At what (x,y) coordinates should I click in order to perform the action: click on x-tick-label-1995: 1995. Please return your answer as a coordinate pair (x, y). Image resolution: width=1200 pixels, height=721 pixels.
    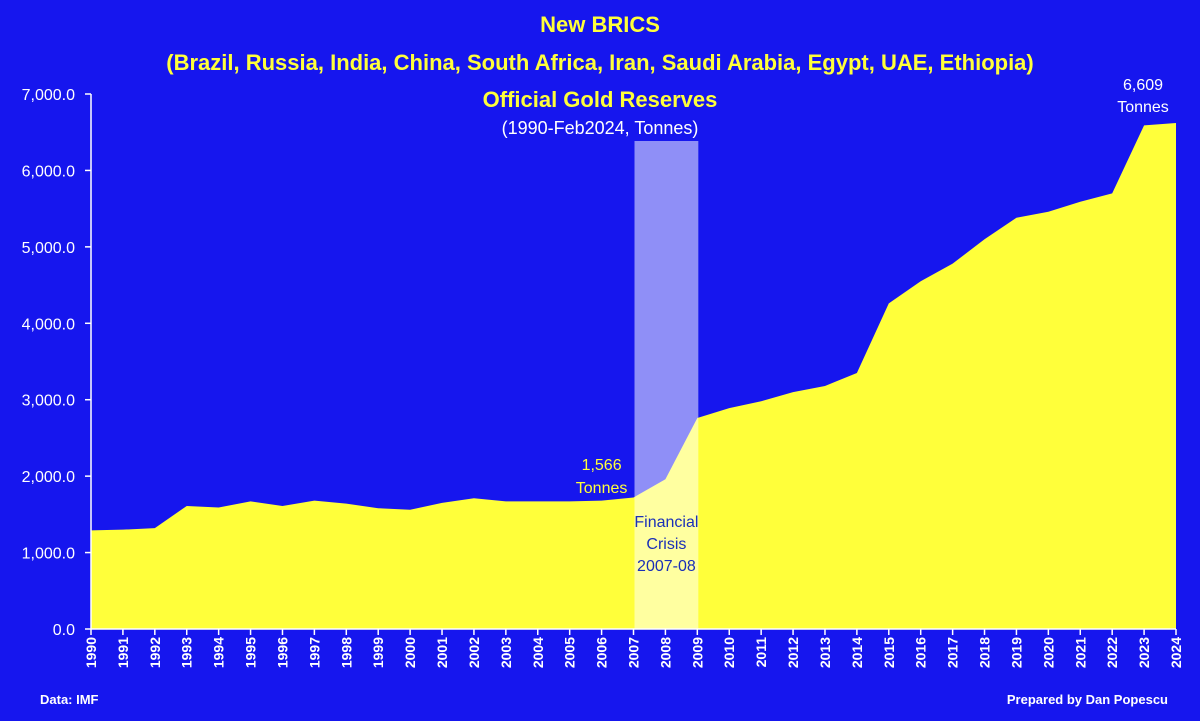
    Looking at the image, I should click on (251, 652).